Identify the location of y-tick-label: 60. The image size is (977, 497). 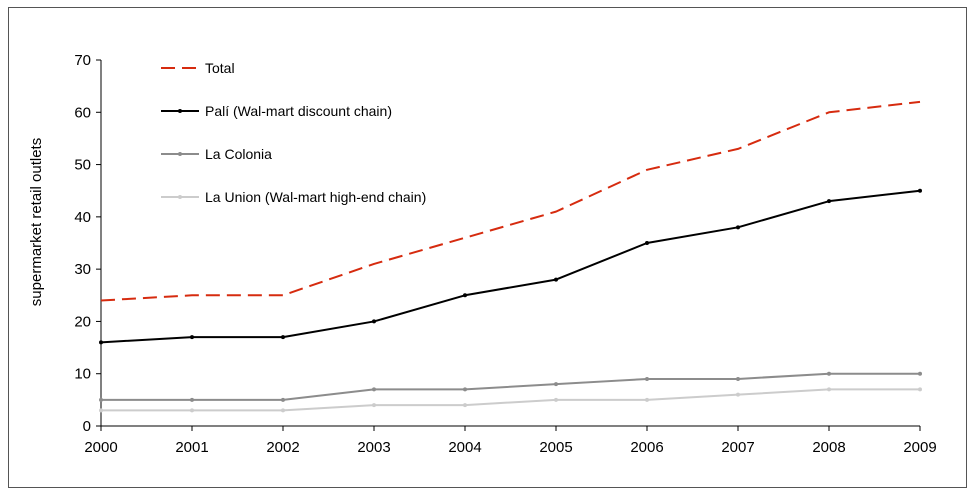
(82, 112).